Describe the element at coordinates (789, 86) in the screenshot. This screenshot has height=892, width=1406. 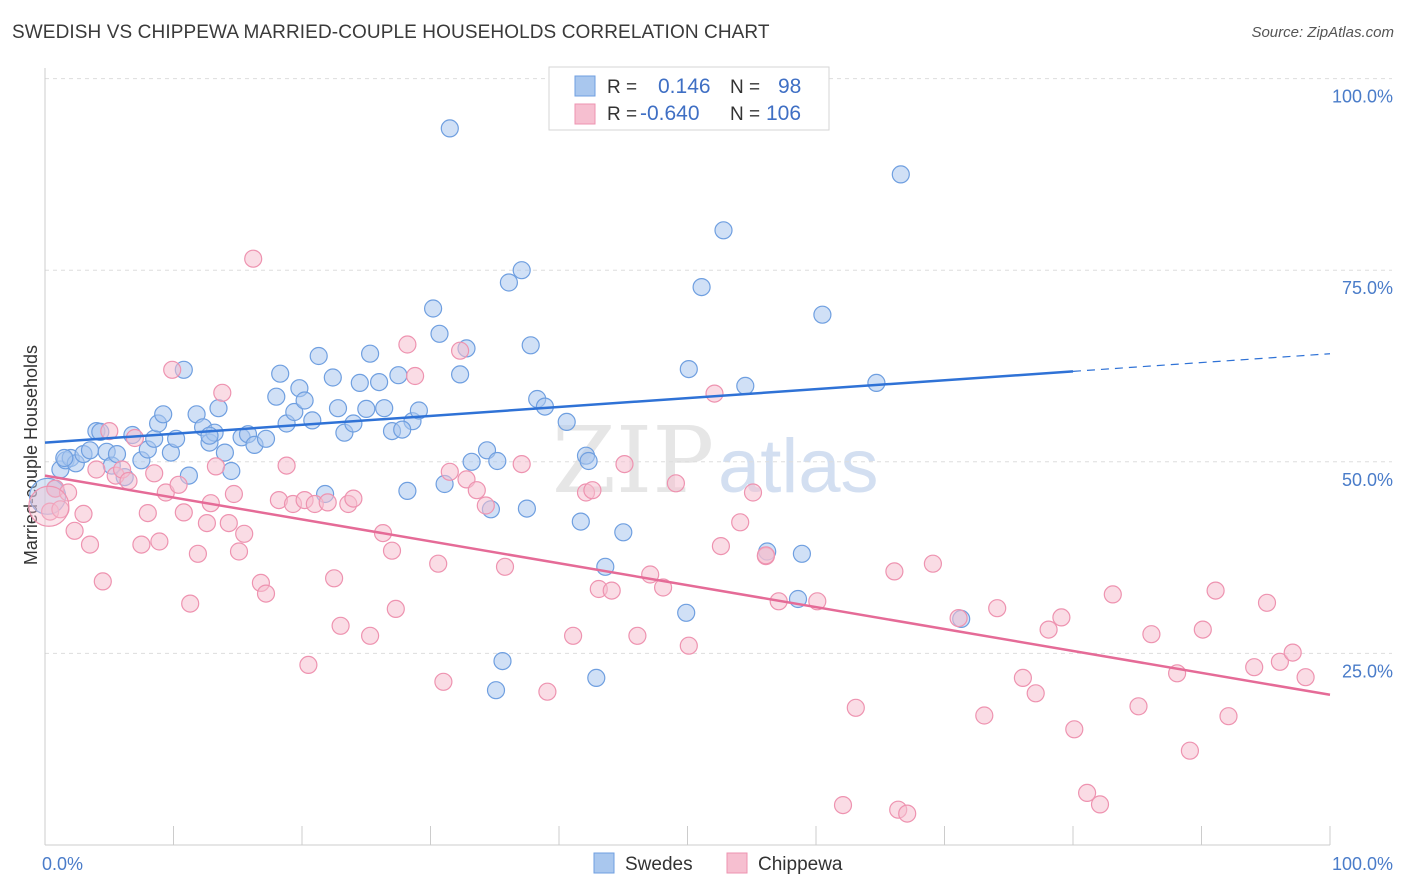
I see `legend-n-value-swedes: 98` at that location.